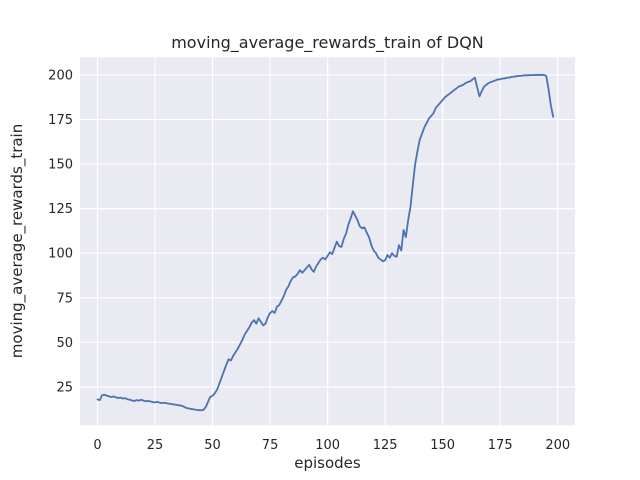 Image resolution: width=640 pixels, height=480 pixels. I want to click on x-axis-label: episodes, so click(327, 463).